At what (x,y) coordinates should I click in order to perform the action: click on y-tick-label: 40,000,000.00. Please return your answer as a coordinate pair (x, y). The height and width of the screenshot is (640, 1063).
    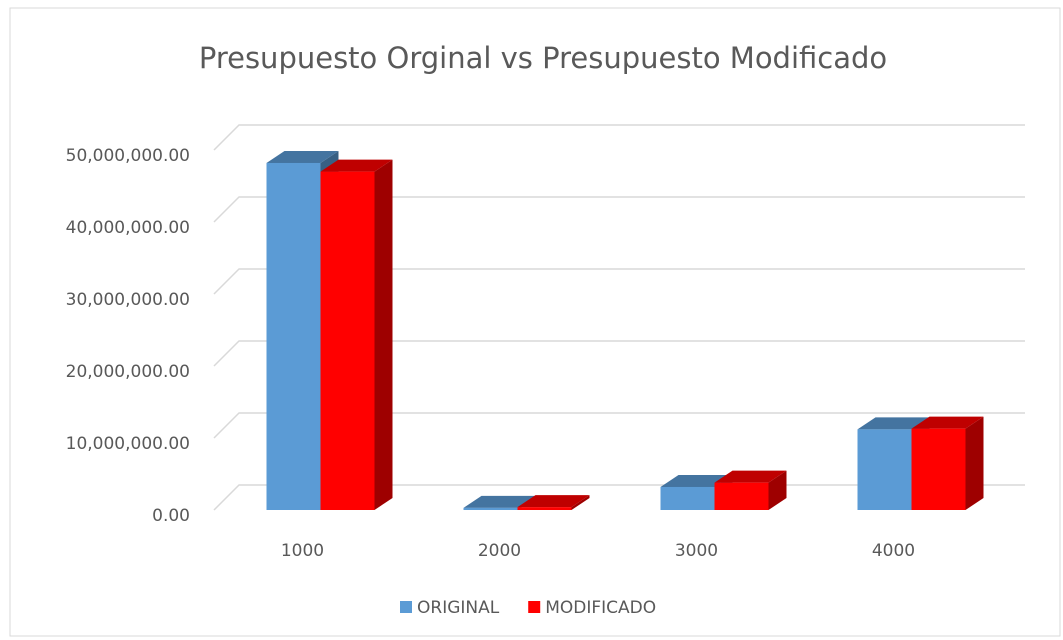
    Looking at the image, I should click on (128, 228).